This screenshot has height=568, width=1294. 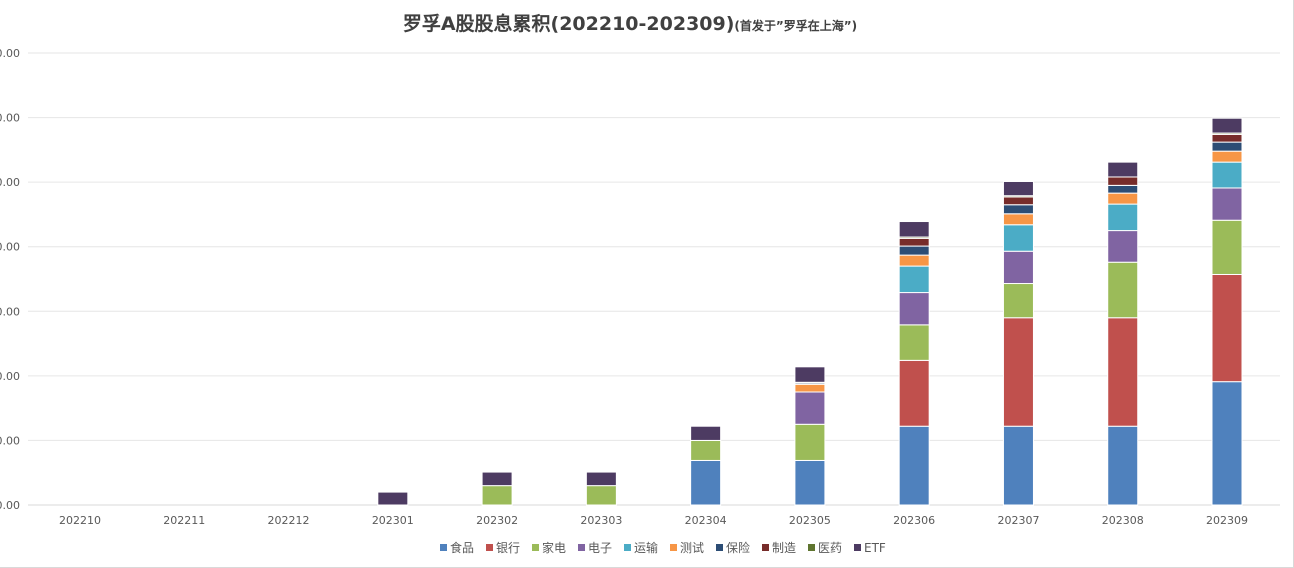 What do you see at coordinates (914, 393) in the screenshot?
I see `bar-segment-银行-202306` at bounding box center [914, 393].